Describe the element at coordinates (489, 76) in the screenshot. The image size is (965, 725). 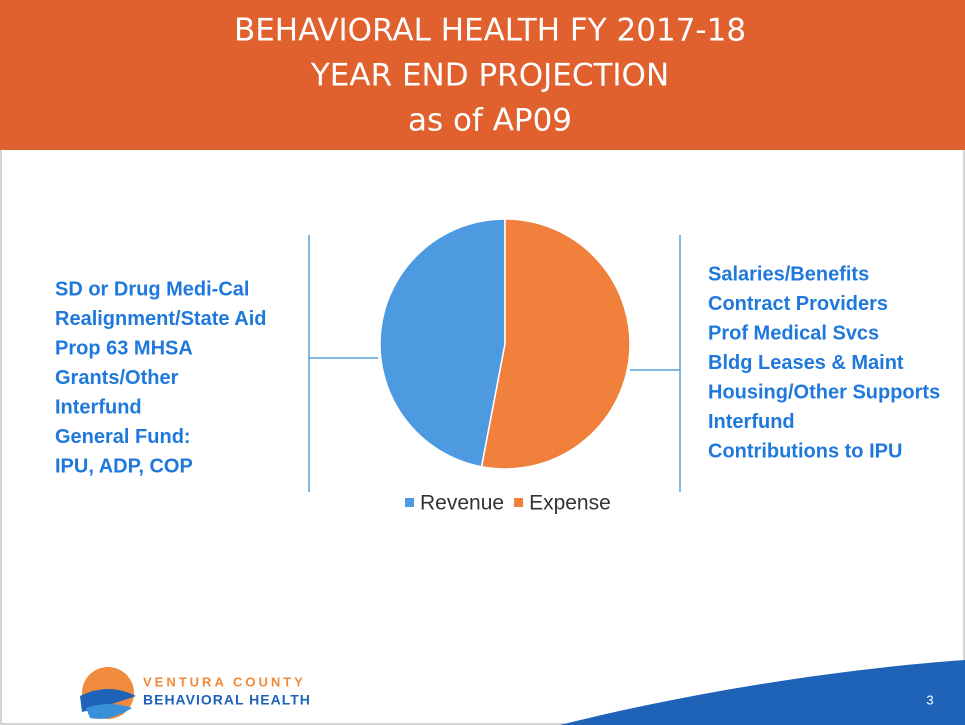
I see `slide-title: YEAR END PROJECTION` at that location.